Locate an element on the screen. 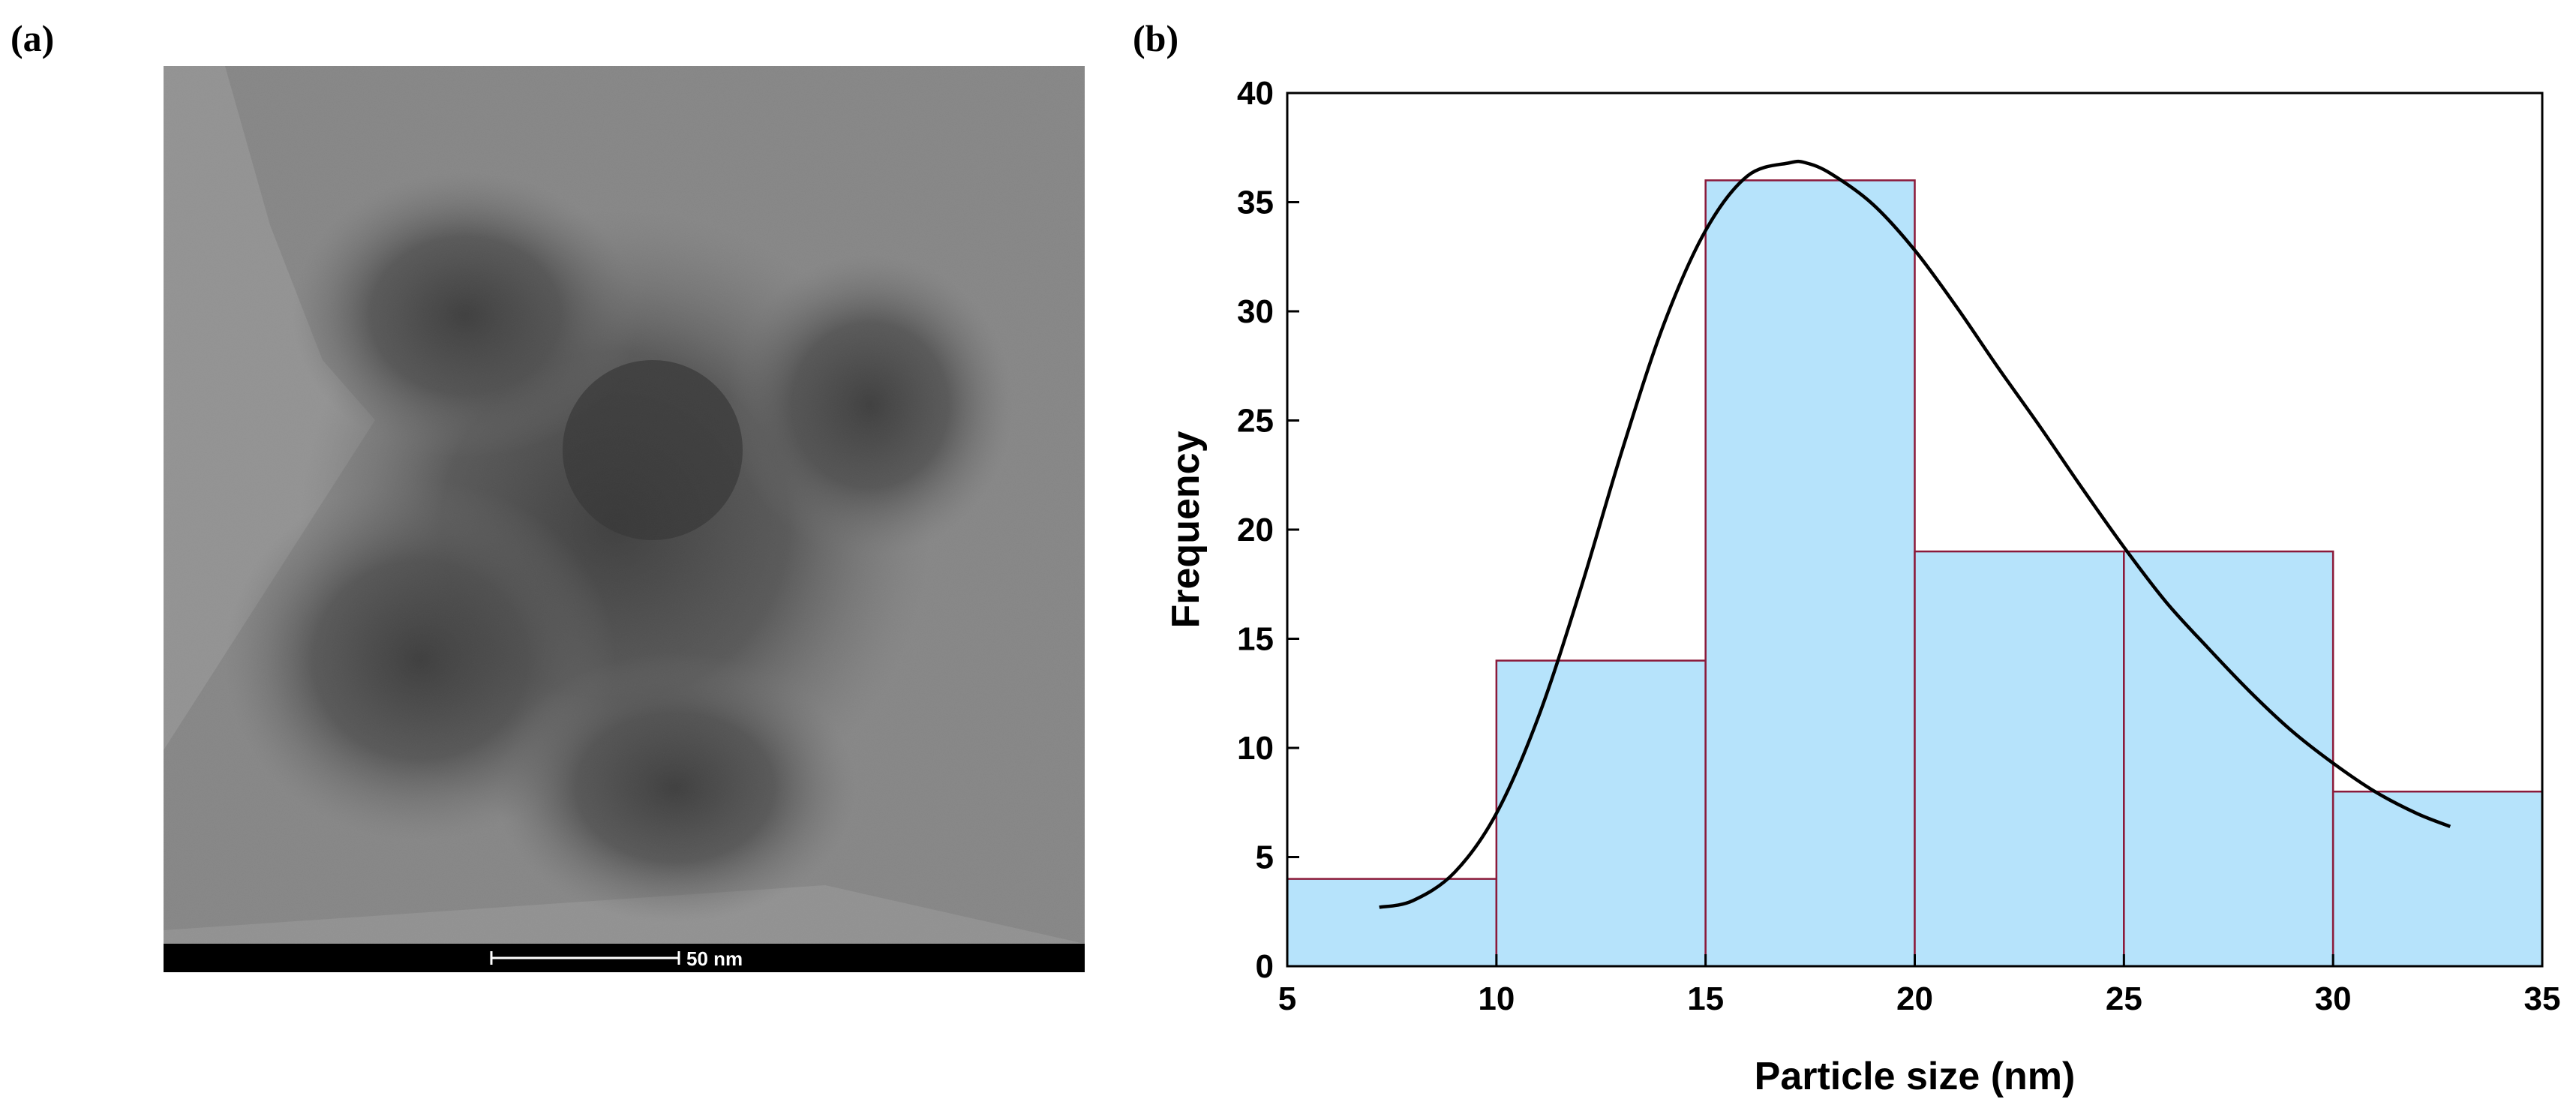 This screenshot has width=2576, height=1111. y-tick-label: 40 is located at coordinates (1255, 93).